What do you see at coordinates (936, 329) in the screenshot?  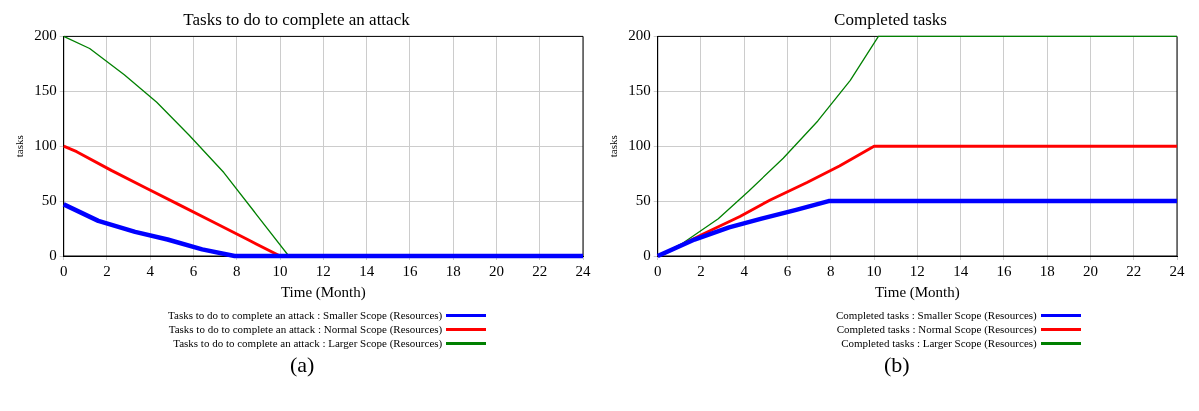 I see `legend-label: Completed tasks : Normal Scope (Resources)` at bounding box center [936, 329].